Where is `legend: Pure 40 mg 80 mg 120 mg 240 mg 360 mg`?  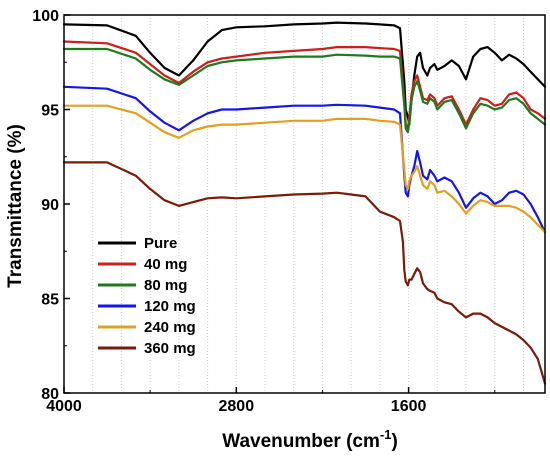 legend: Pure 40 mg 80 mg 120 mg 240 mg 360 mg is located at coordinates (147, 296).